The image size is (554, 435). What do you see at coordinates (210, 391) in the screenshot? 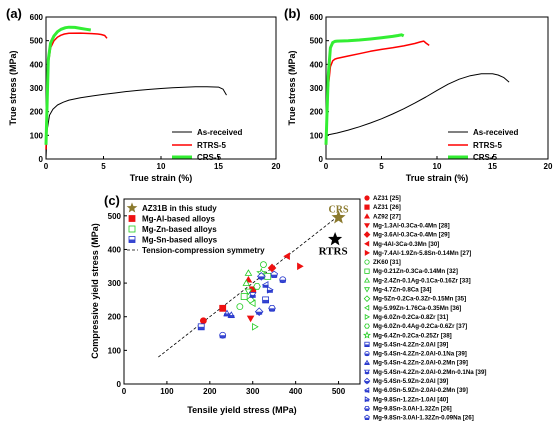
I see `panel-c-x-tick-label: 200` at bounding box center [210, 391].